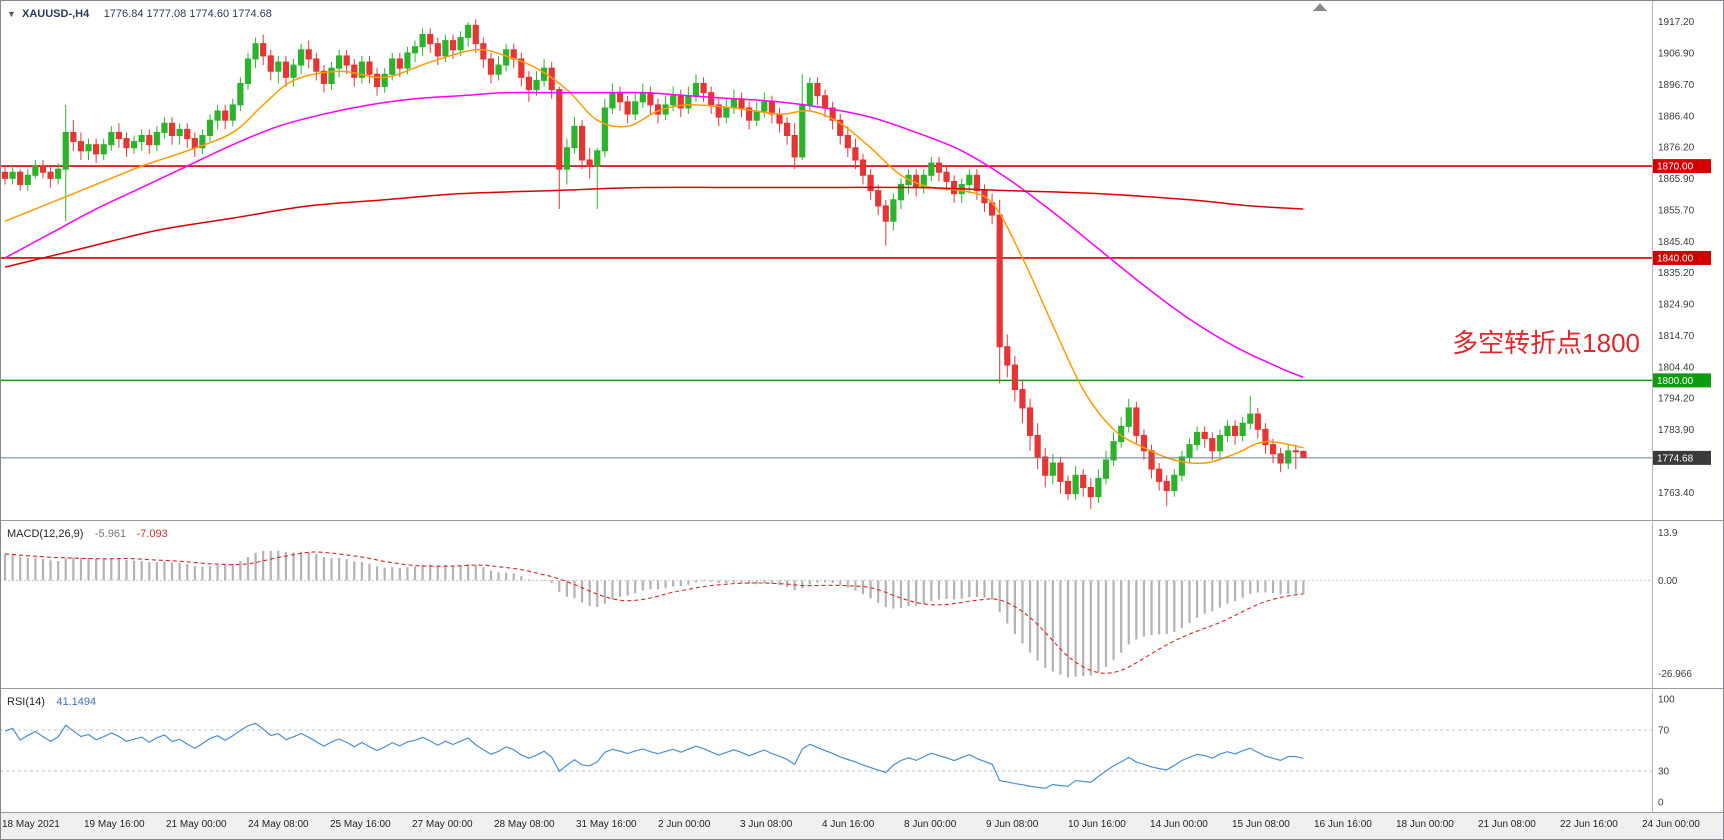 This screenshot has height=840, width=1724. I want to click on time-axis, so click(862, 826).